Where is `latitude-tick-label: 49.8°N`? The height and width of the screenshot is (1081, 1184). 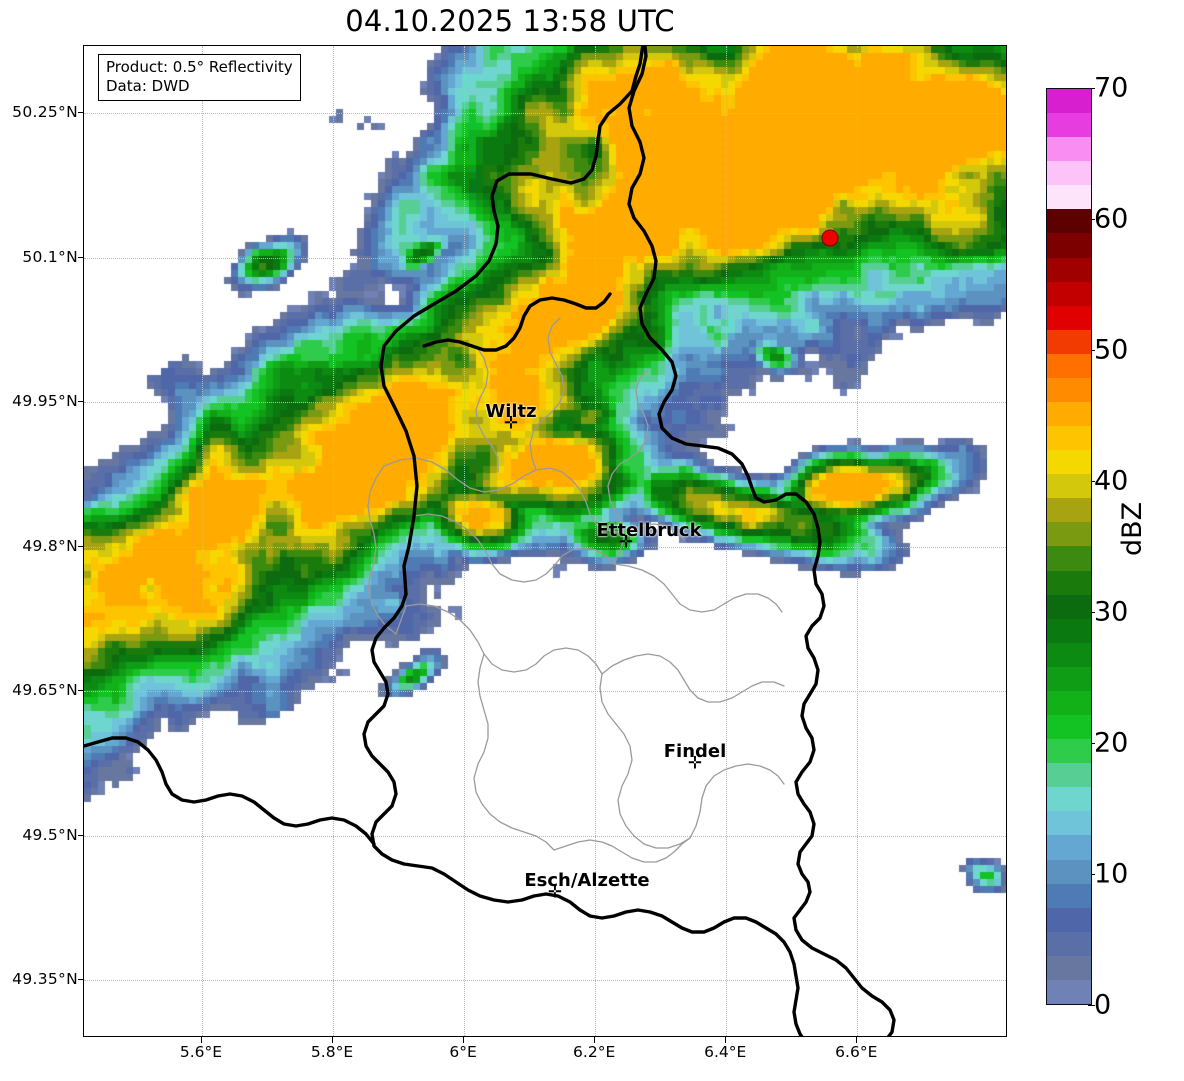
latitude-tick-label: 49.8°N is located at coordinates (50, 545).